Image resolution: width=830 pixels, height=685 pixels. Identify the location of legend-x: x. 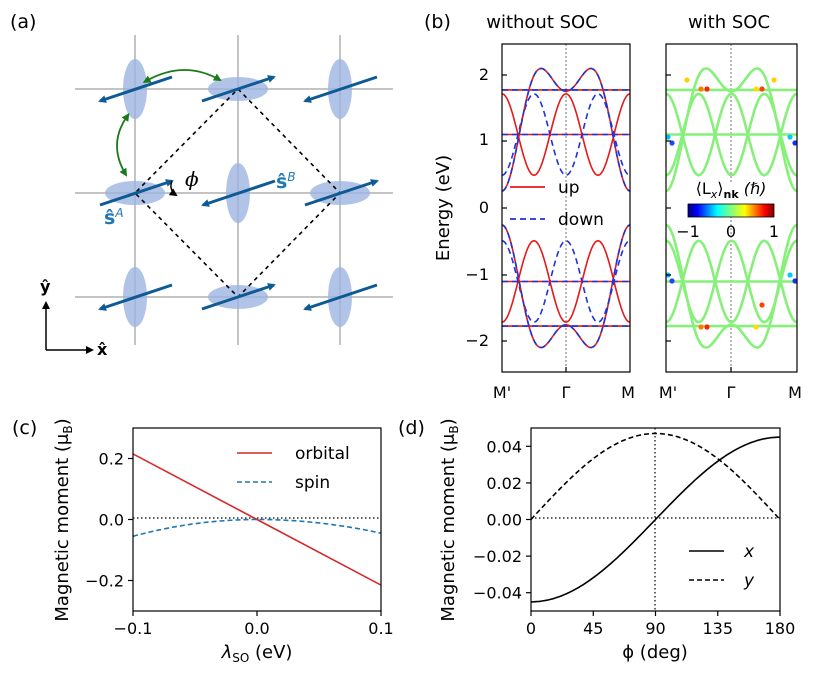
(749, 552).